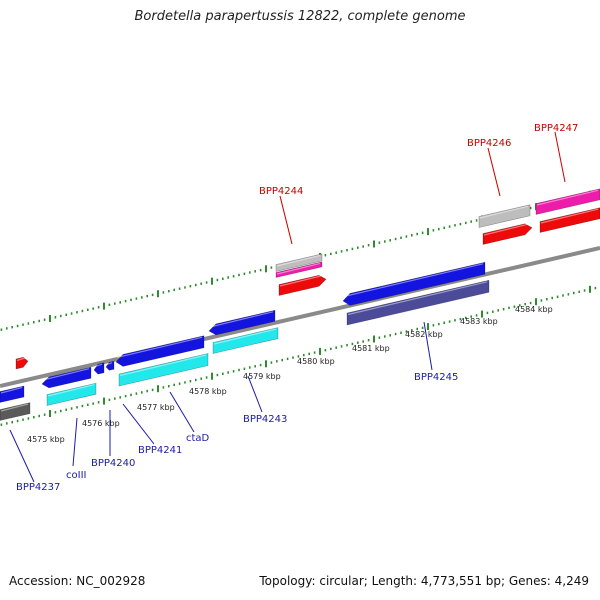 This screenshot has width=600, height=600. Describe the element at coordinates (494, 172) in the screenshot. I see `leader-line-bpp4246` at that location.